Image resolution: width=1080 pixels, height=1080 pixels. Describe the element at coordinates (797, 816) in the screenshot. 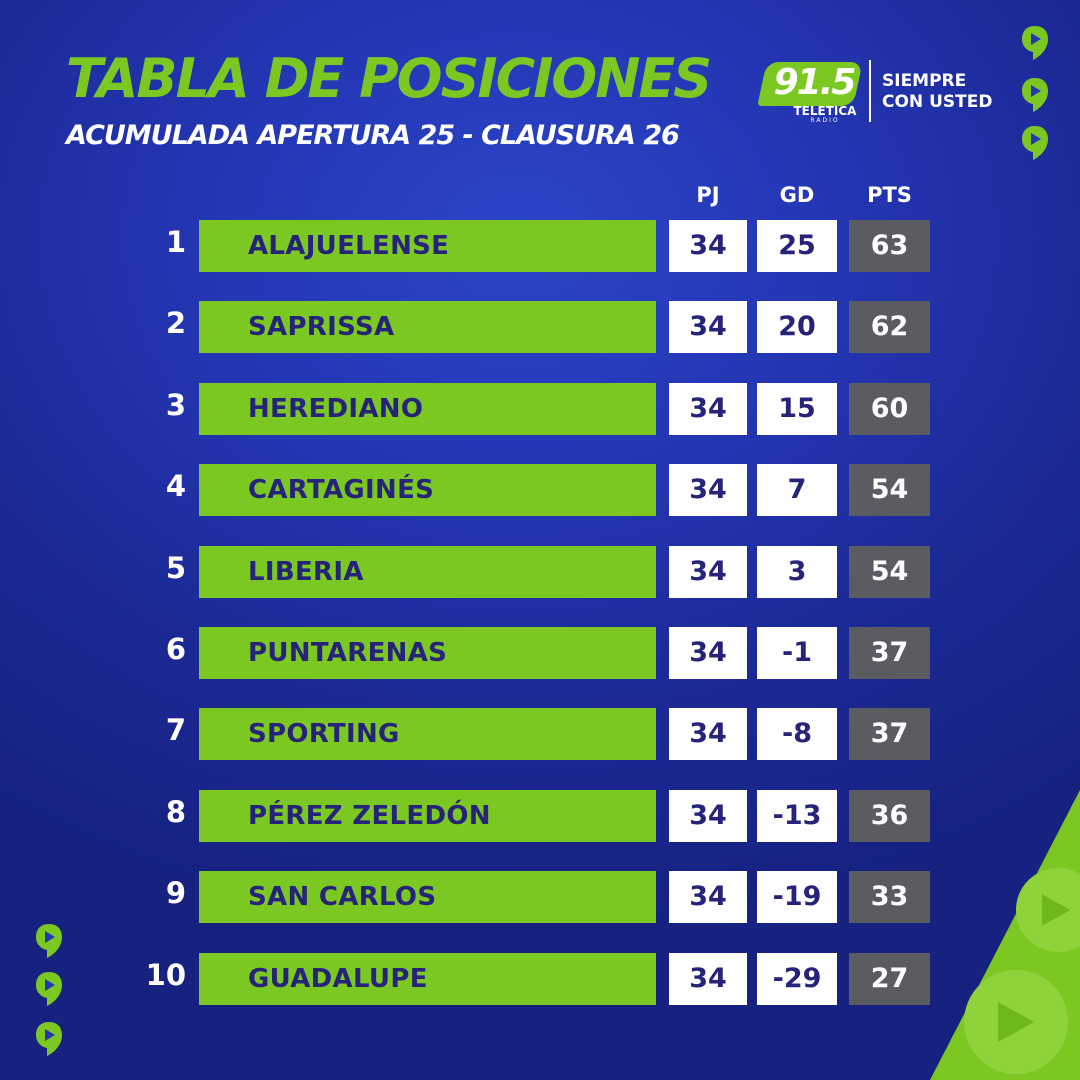

I see `goal-difference: -13` at that location.